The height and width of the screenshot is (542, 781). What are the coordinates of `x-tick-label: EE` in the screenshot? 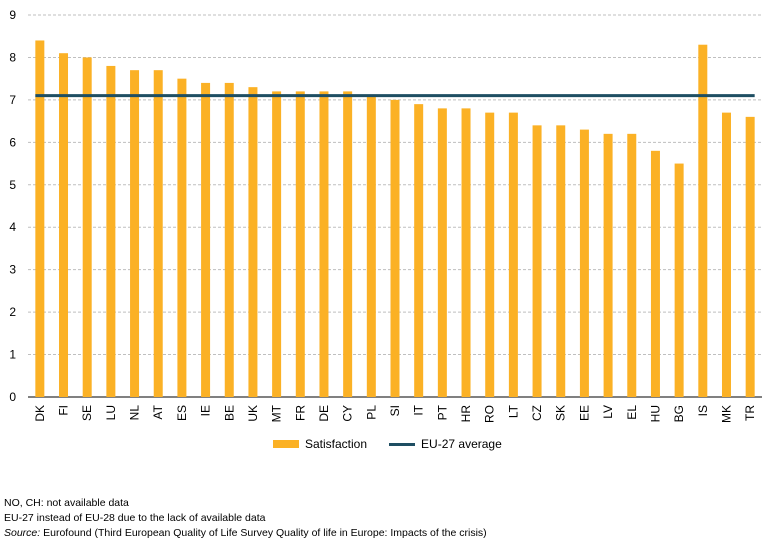 It's located at (584, 413).